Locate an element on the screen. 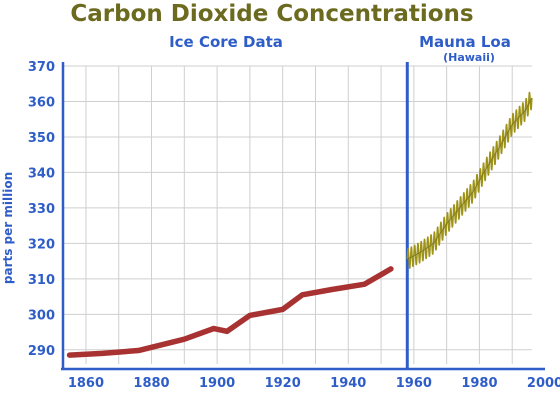 This screenshot has width=560, height=400. mauna-loa-trend is located at coordinates (470, 178).